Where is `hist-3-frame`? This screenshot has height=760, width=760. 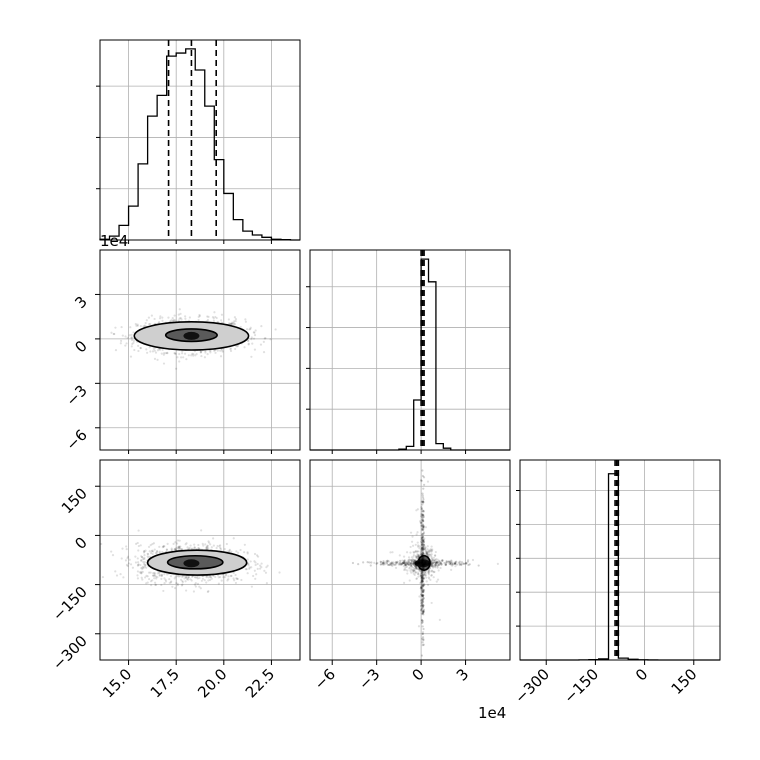 hist-3-frame is located at coordinates (620, 560).